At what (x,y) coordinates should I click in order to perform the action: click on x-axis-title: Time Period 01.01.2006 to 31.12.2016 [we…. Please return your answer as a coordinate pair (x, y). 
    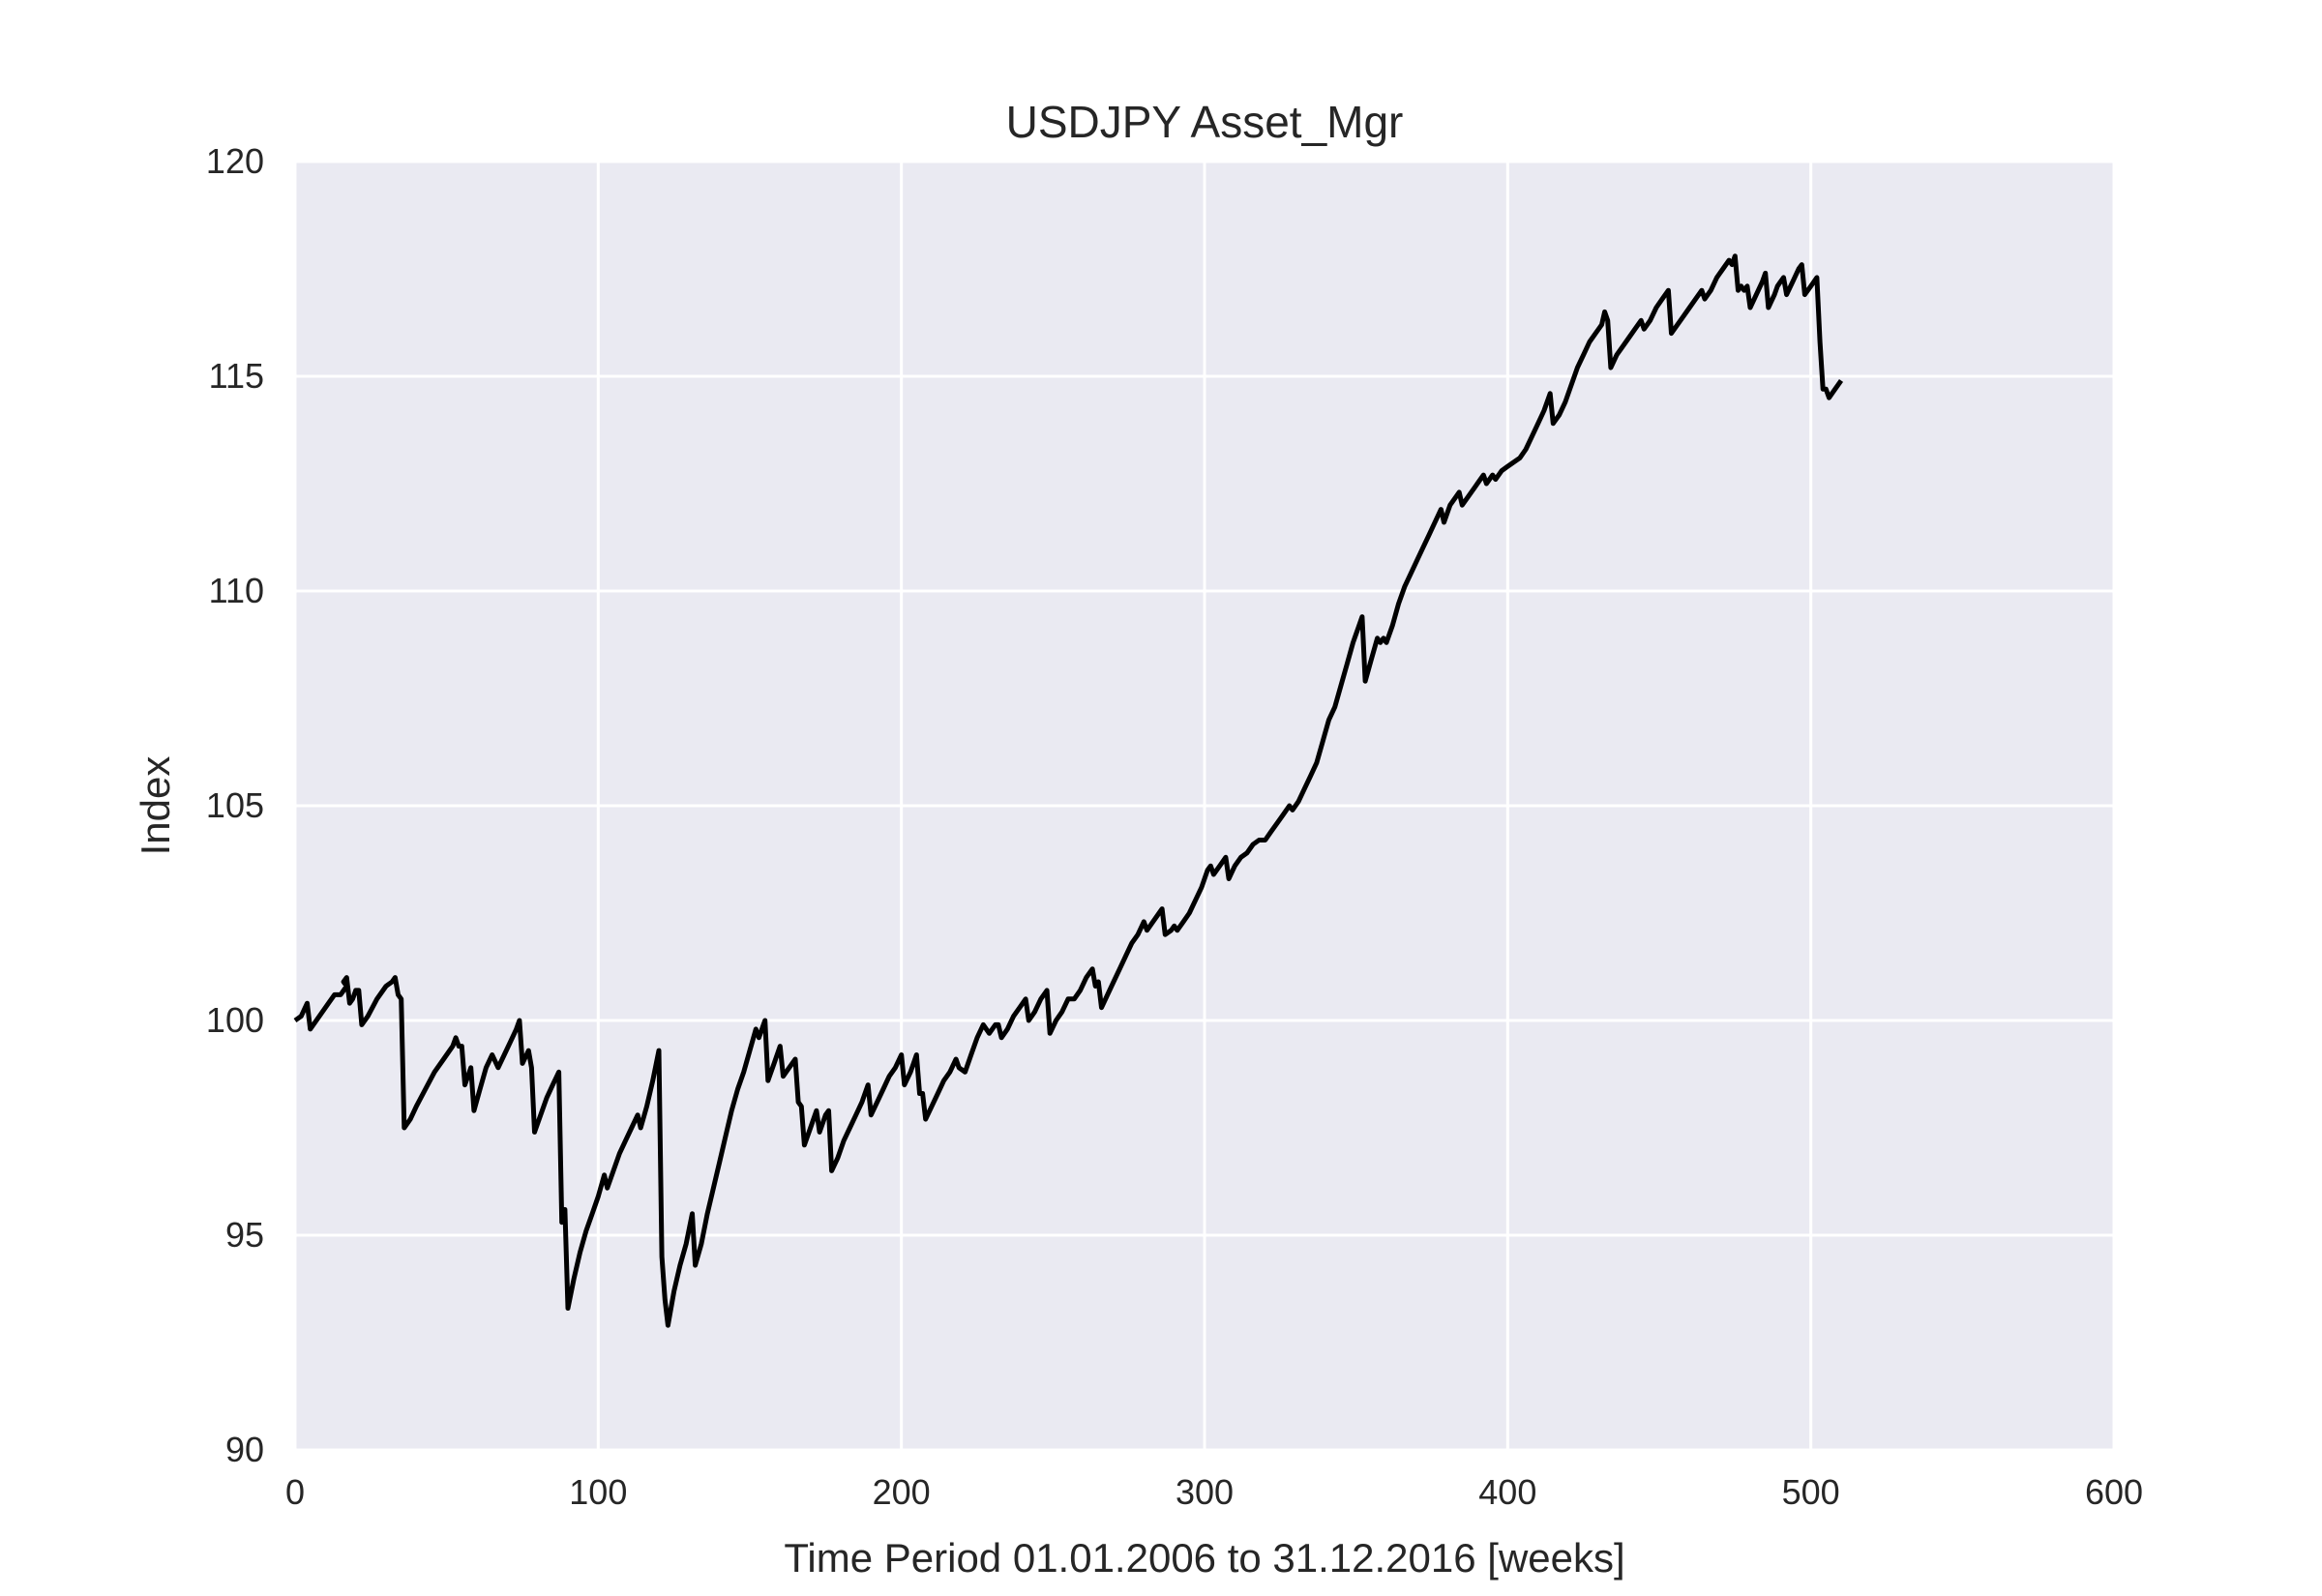
    Looking at the image, I should click on (1204, 1558).